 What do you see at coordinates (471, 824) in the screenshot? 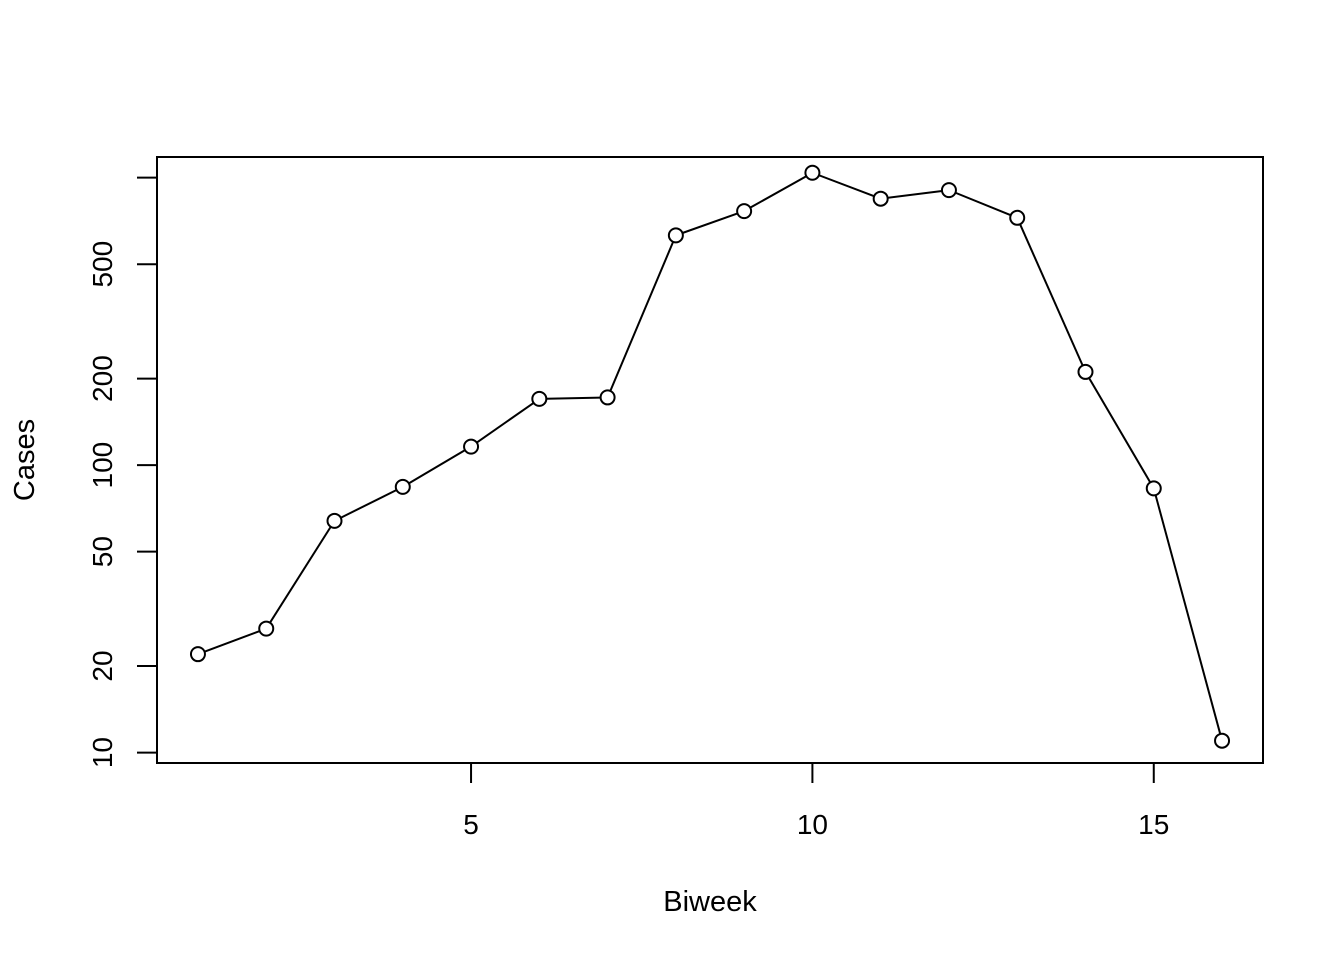
I see `x-tick-label: 5` at bounding box center [471, 824].